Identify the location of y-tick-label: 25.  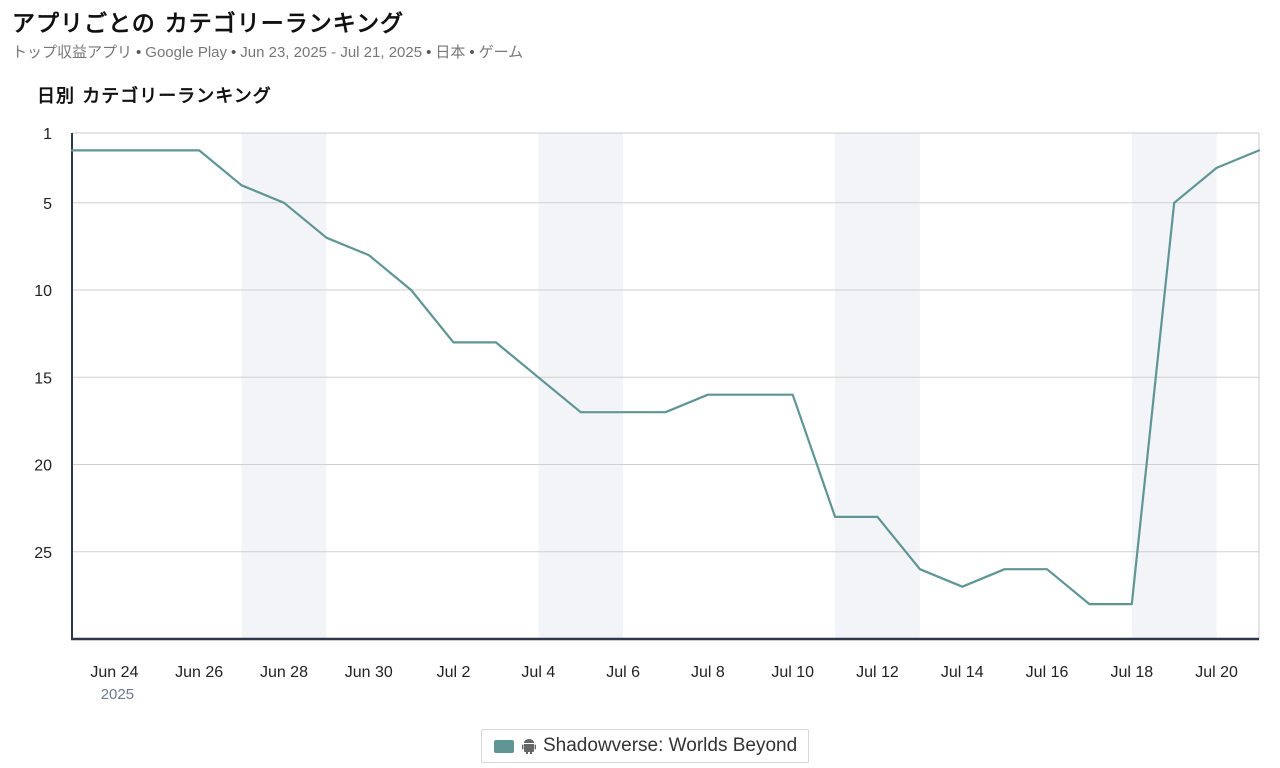
(43, 553).